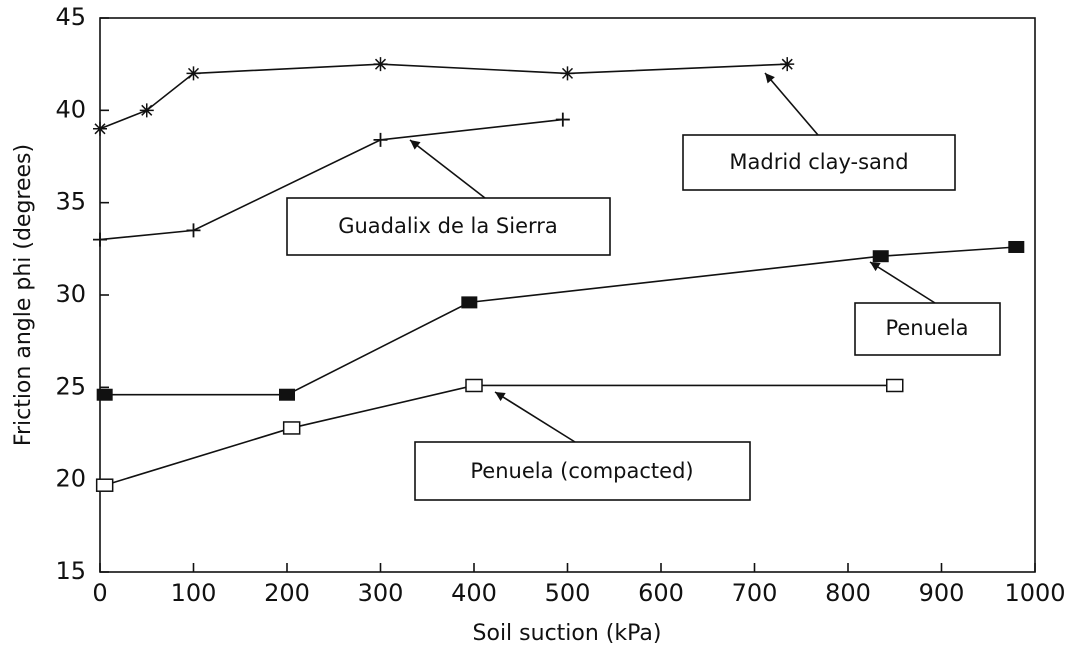 The height and width of the screenshot is (650, 1080). Describe the element at coordinates (568, 593) in the screenshot. I see `x-tick-label: 500` at that location.